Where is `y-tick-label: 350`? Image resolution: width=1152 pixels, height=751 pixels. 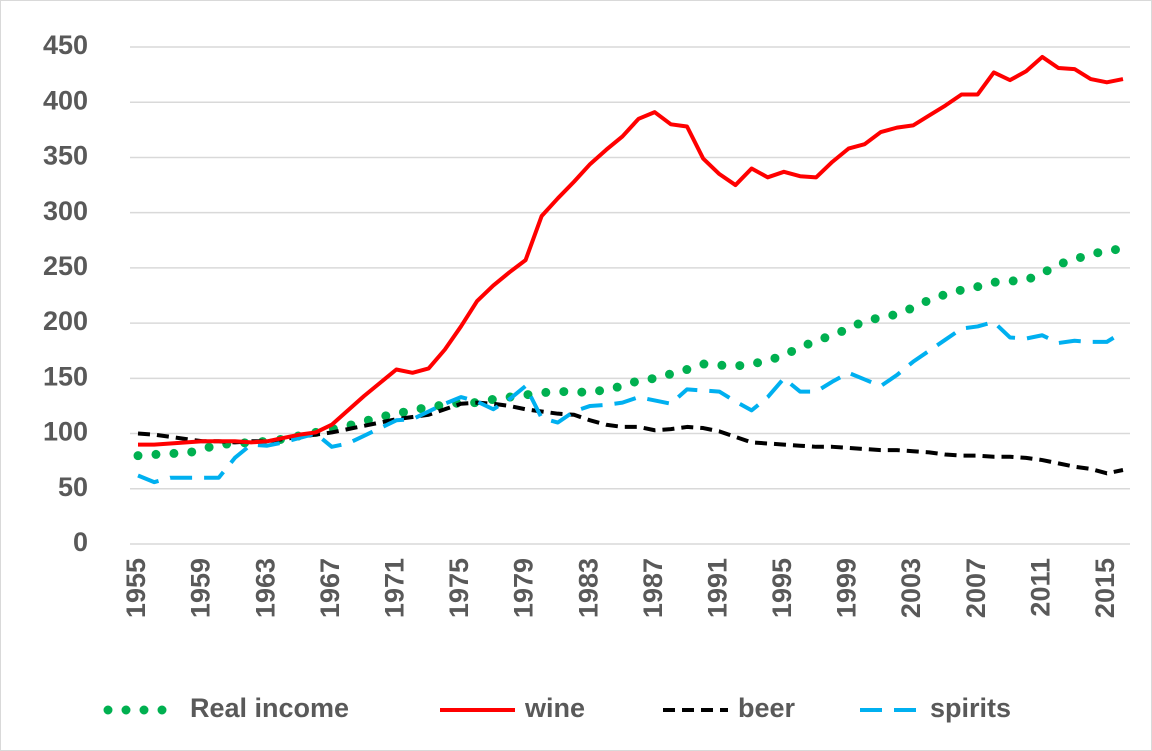
y-tick-label: 350 is located at coordinates (65, 156).